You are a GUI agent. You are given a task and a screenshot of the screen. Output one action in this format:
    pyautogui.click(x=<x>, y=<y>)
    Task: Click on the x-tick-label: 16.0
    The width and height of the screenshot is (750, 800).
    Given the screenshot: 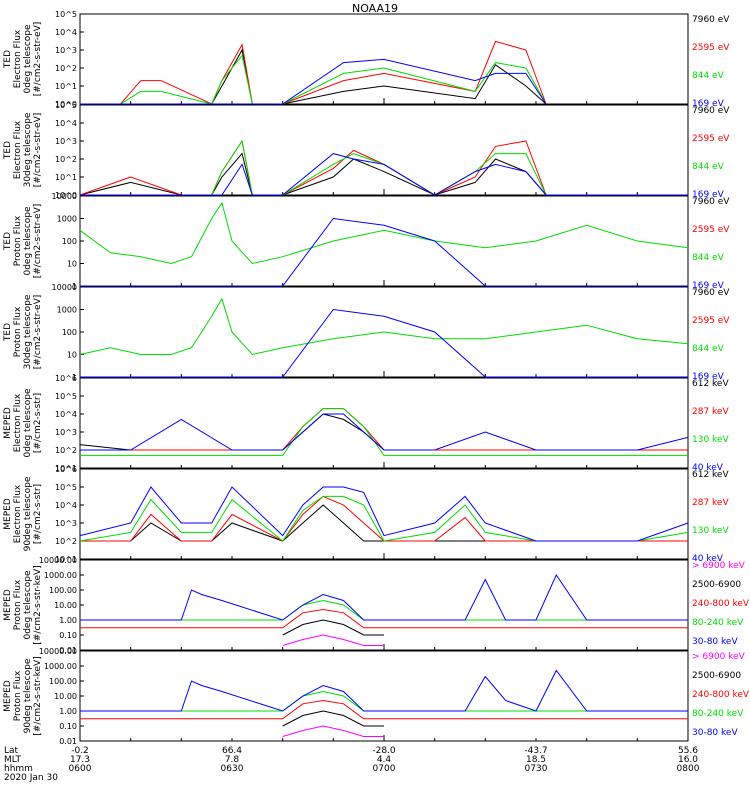 What is the action you would take?
    pyautogui.click(x=688, y=760)
    